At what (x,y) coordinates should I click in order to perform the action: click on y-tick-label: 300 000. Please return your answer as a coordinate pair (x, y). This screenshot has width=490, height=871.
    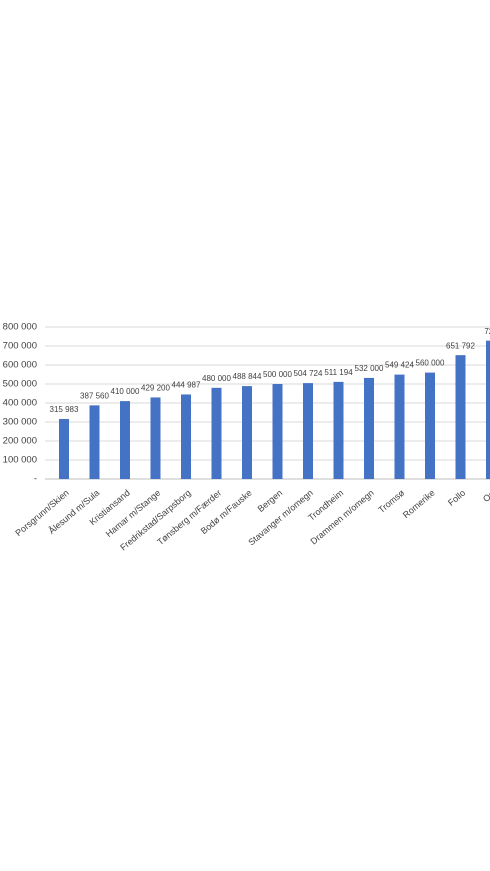
    Looking at the image, I should click on (20, 422).